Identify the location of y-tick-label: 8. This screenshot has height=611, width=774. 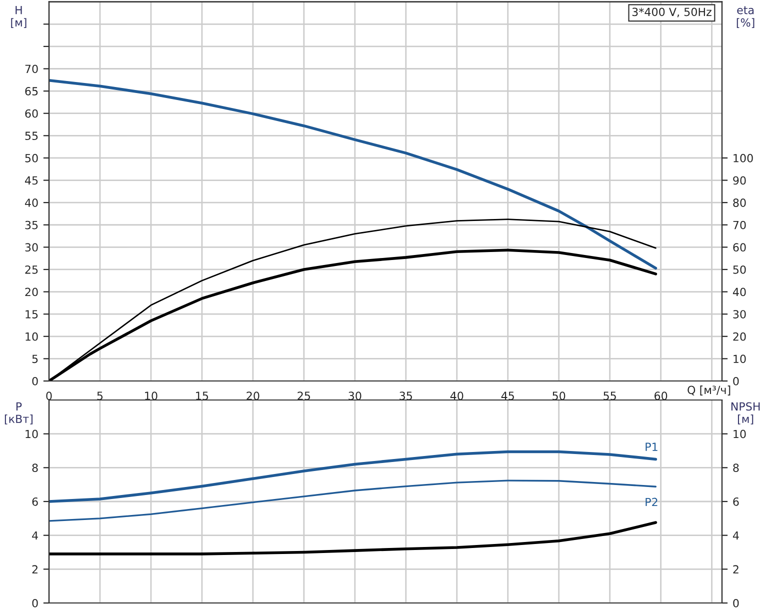
(35, 468).